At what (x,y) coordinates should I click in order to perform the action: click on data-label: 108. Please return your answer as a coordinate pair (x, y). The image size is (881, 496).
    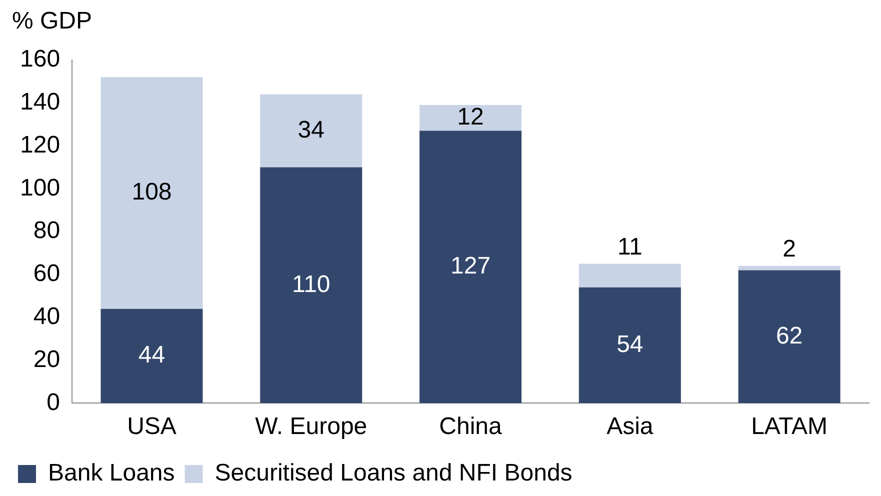
    Looking at the image, I should click on (152, 192).